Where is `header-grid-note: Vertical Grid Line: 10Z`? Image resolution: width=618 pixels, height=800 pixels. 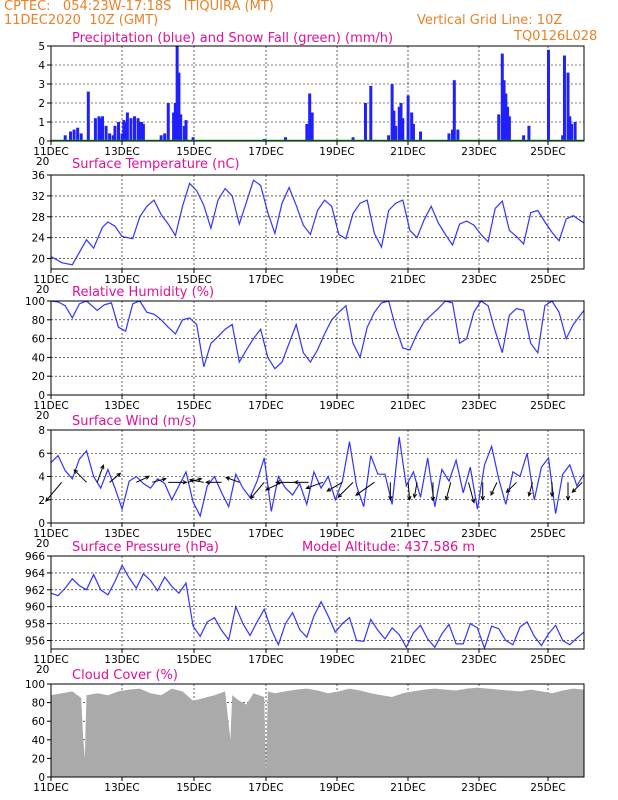
header-grid-note: Vertical Grid Line: 10Z is located at coordinates (490, 20).